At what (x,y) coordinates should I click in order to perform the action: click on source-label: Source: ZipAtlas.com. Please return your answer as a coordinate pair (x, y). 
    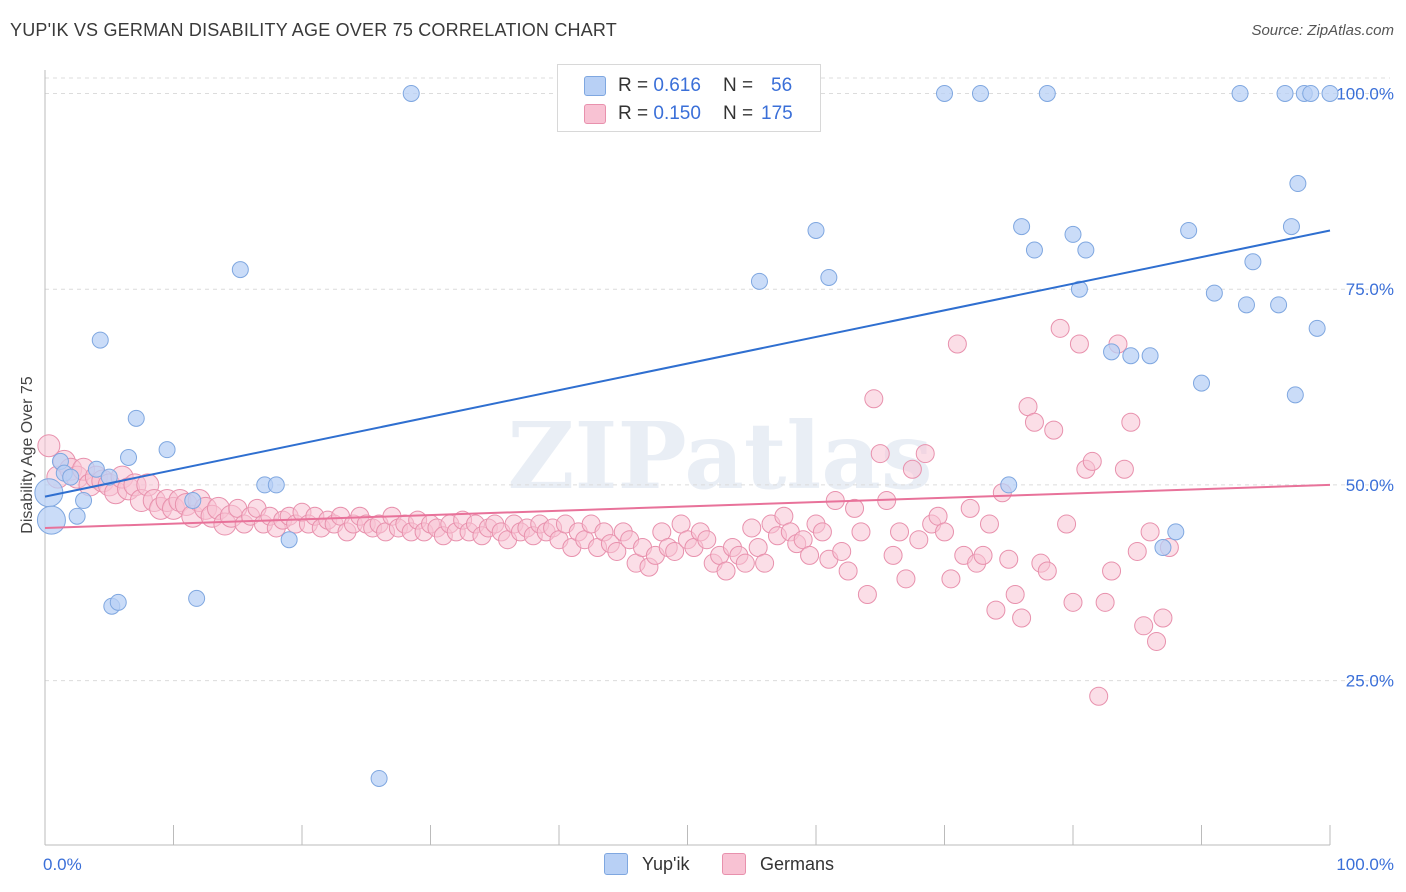
    Looking at the image, I should click on (1322, 30).